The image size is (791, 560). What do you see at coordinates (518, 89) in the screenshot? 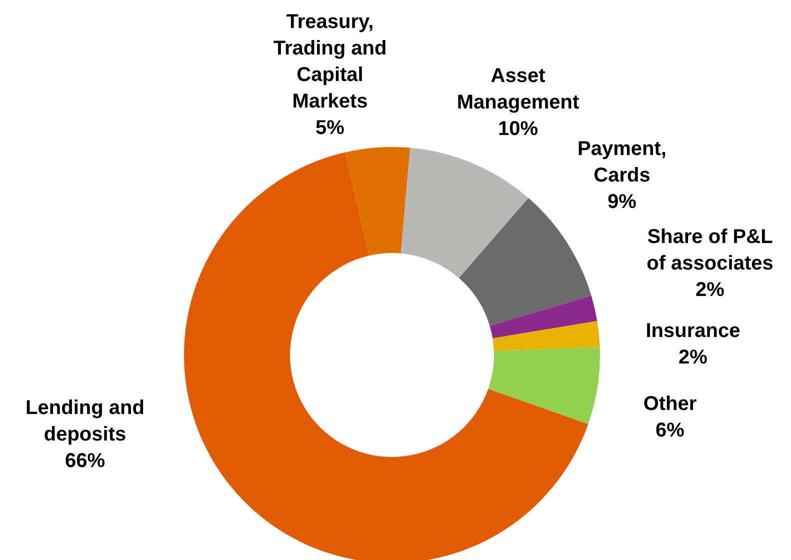
I see `slice-label: Asset Management` at bounding box center [518, 89].